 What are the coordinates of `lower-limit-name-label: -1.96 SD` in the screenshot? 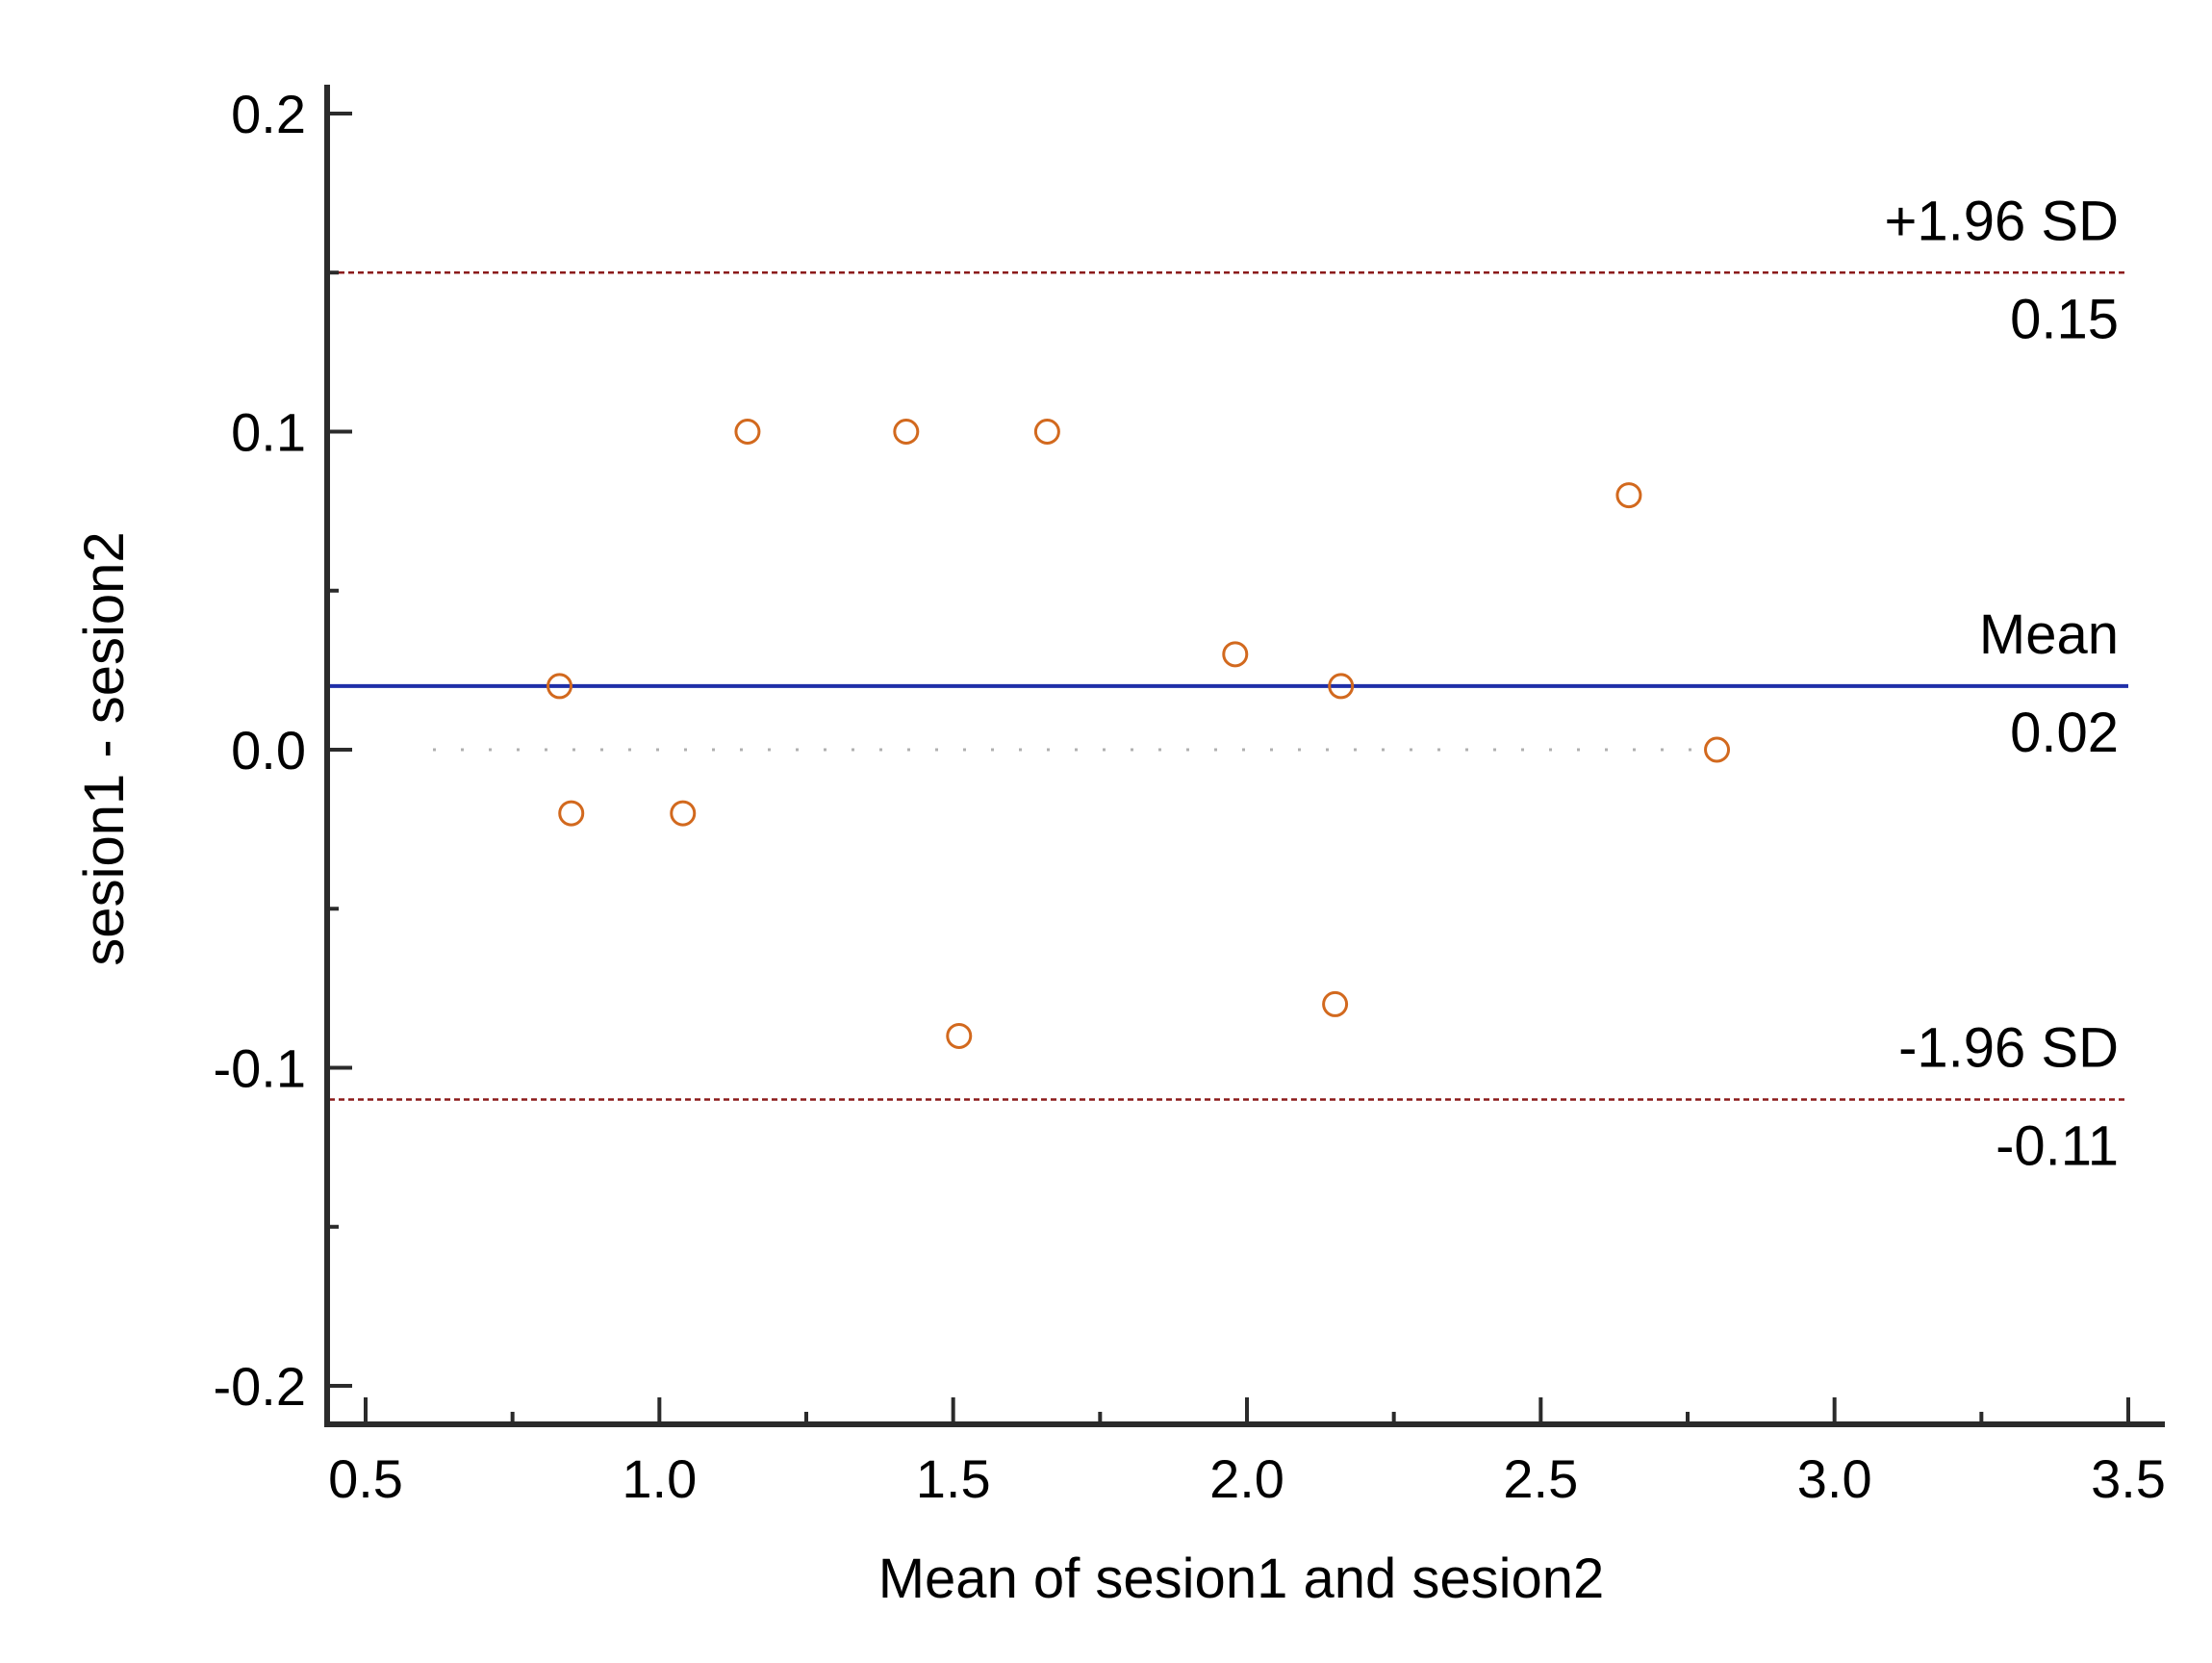 It's located at (2008, 1049).